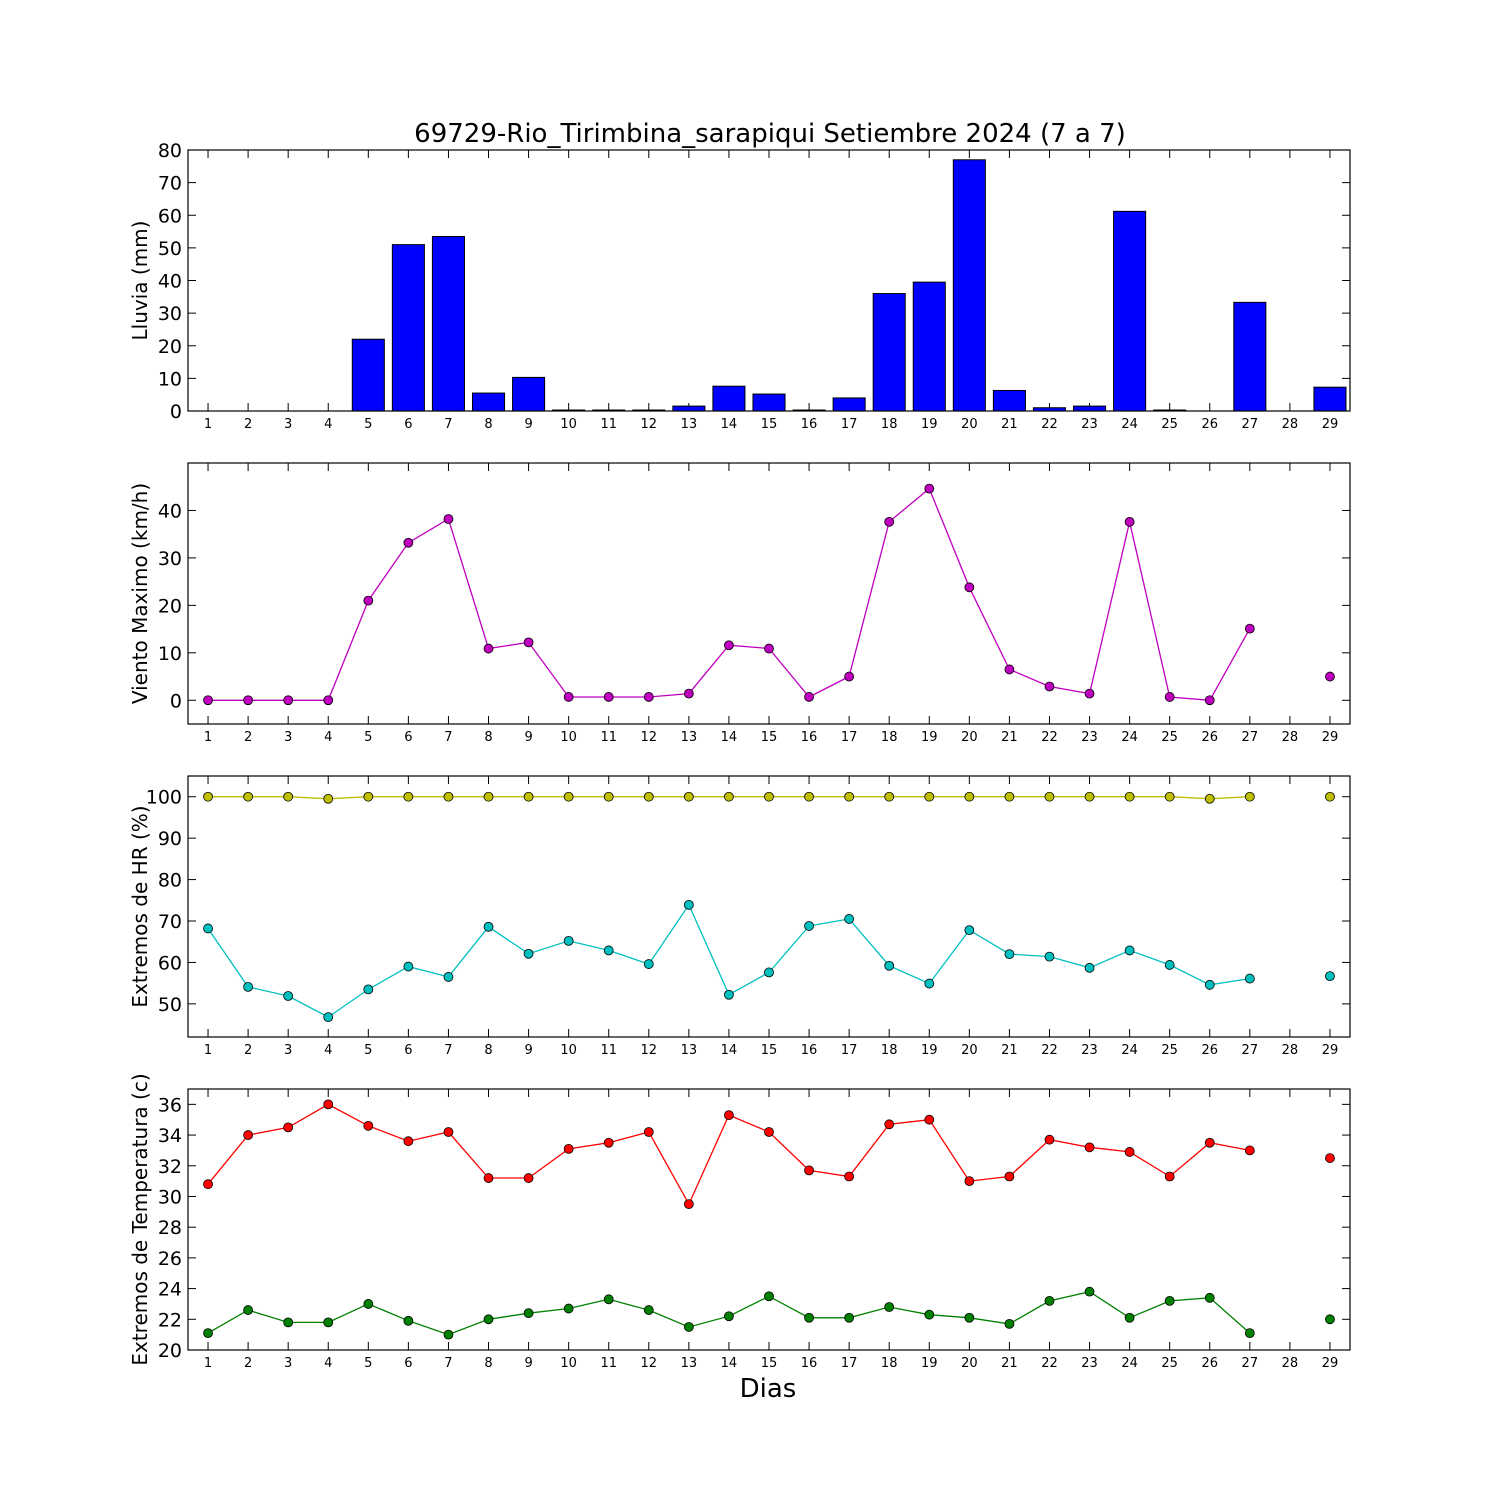 This screenshot has width=1500, height=1500. What do you see at coordinates (170, 1259) in the screenshot?
I see `y-tick-label: 26` at bounding box center [170, 1259].